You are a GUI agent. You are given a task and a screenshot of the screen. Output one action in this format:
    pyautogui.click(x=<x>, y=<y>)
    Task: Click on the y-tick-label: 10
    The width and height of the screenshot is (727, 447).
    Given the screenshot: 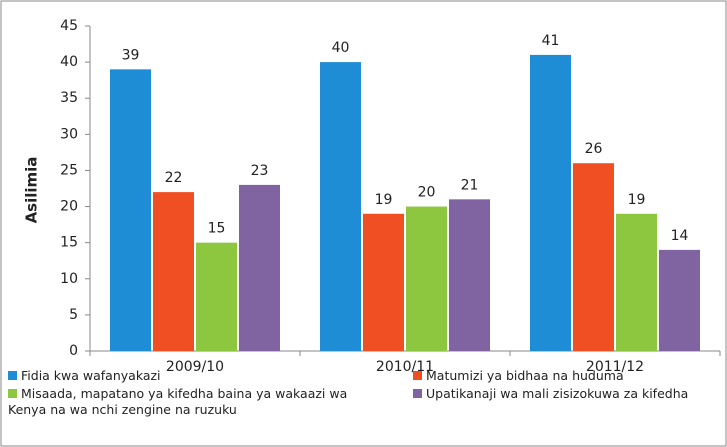 What is the action you would take?
    pyautogui.click(x=69, y=279)
    